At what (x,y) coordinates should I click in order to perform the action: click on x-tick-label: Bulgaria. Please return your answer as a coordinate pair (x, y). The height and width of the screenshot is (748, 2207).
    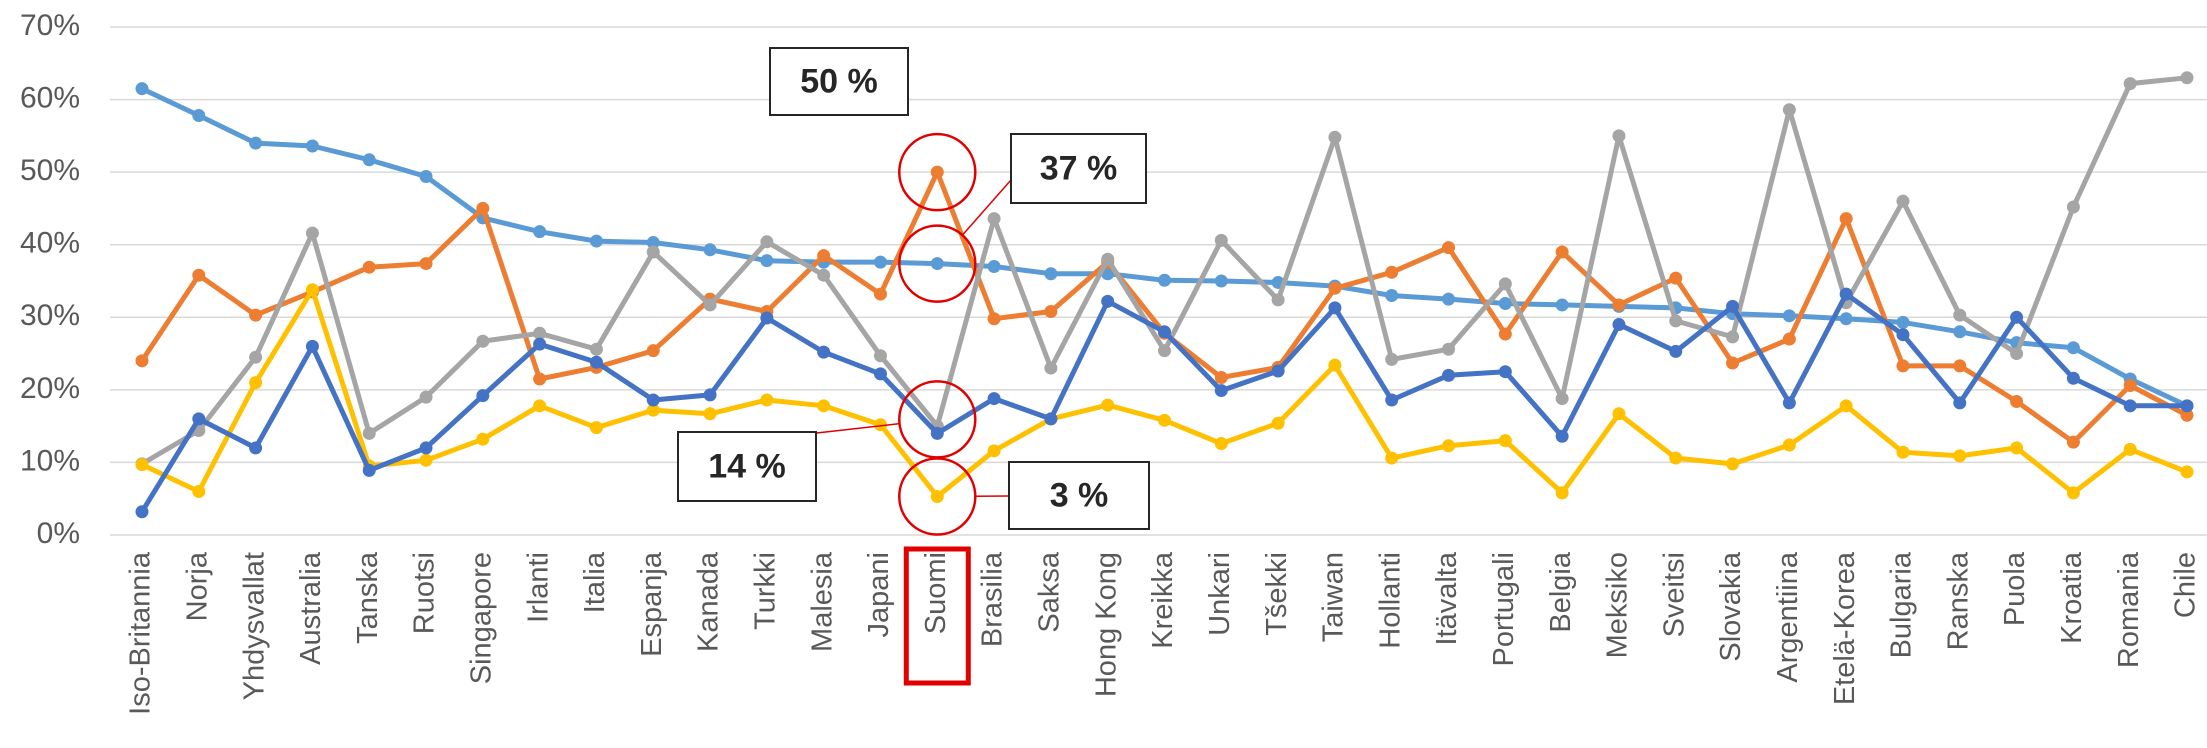
    Looking at the image, I should click on (1902, 604).